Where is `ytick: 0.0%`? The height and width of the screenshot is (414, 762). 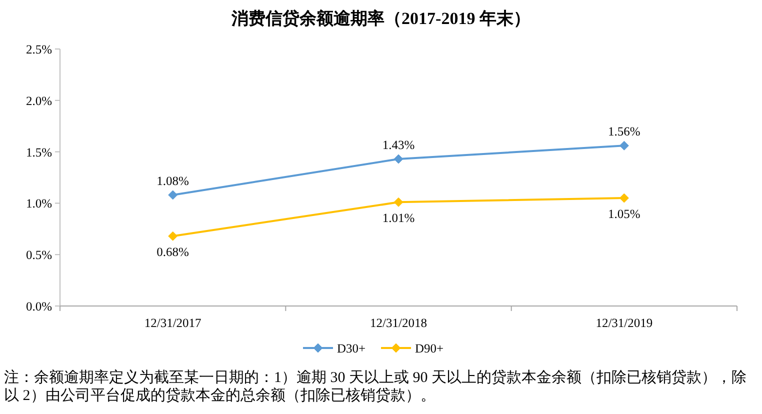 ytick: 0.0% is located at coordinates (39, 307).